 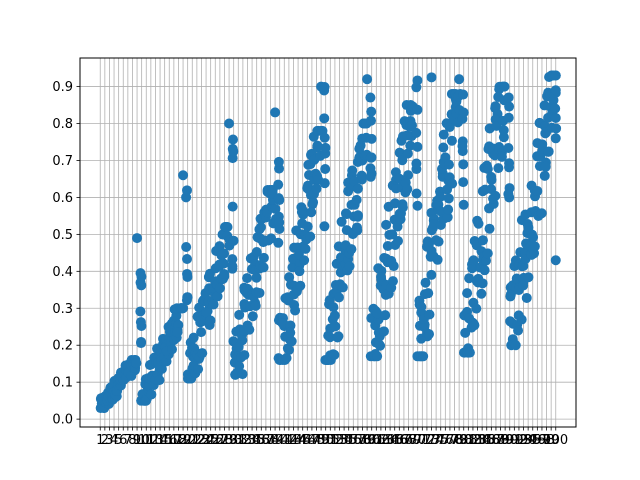 I want to click on x-tick-label: 89, so click(x=505, y=440).